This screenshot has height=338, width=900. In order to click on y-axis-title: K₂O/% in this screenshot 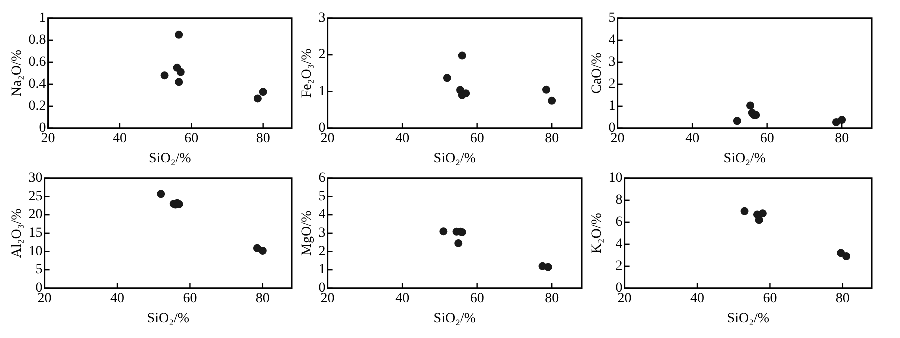, I will do `click(598, 233)`.